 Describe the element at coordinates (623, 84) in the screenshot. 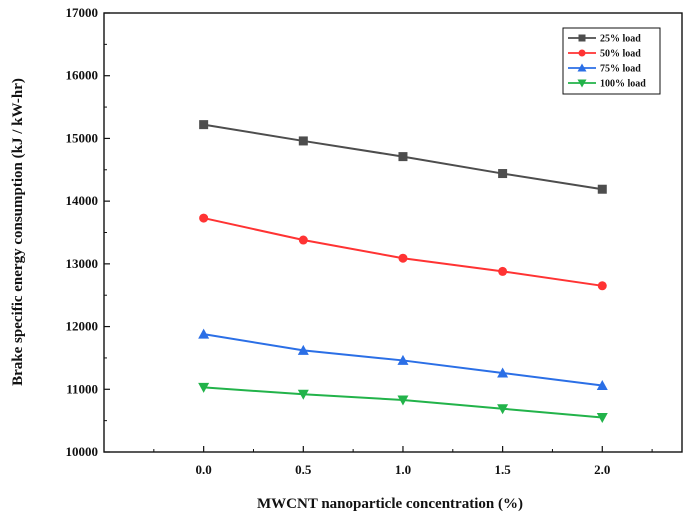

I see `legend-label: 100% load` at that location.